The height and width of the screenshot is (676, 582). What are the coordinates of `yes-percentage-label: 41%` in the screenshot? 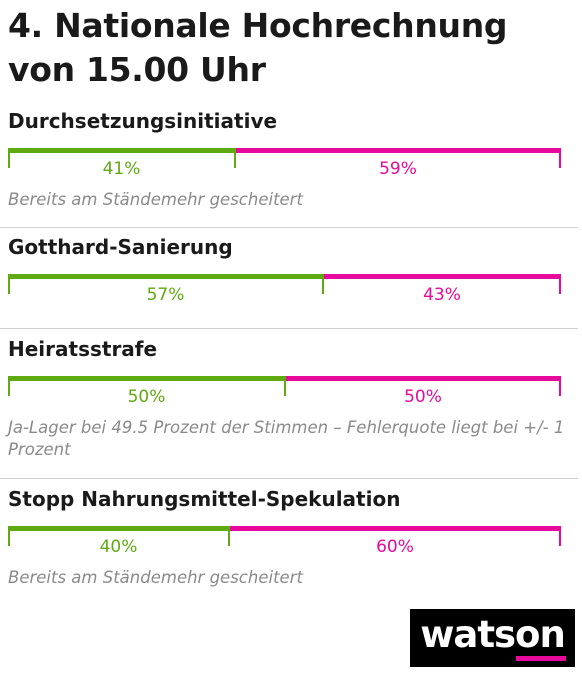 It's located at (121, 169).